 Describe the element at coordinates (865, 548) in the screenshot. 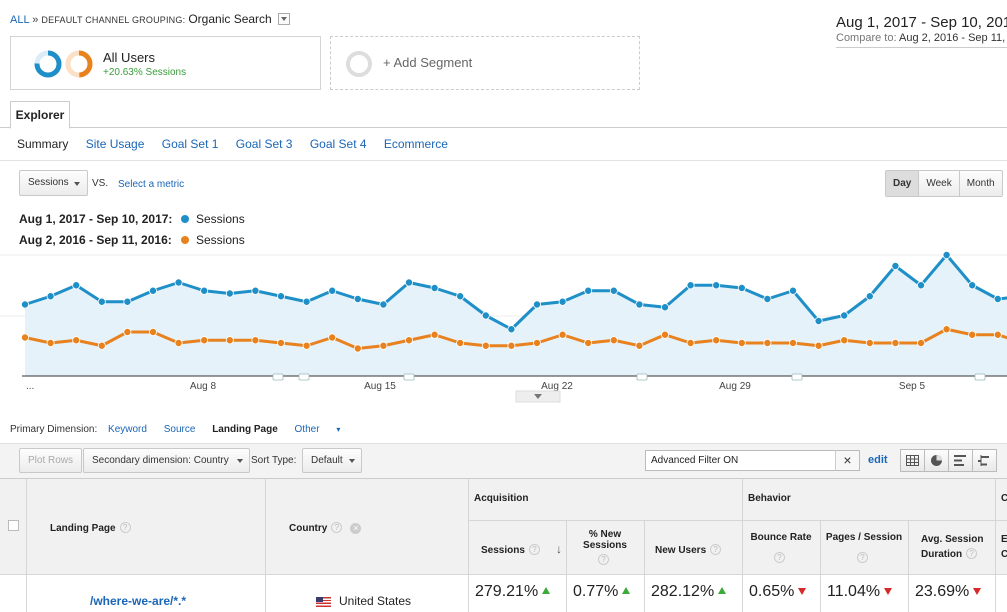

I see `pages-session-header: Pages / Session ?` at that location.